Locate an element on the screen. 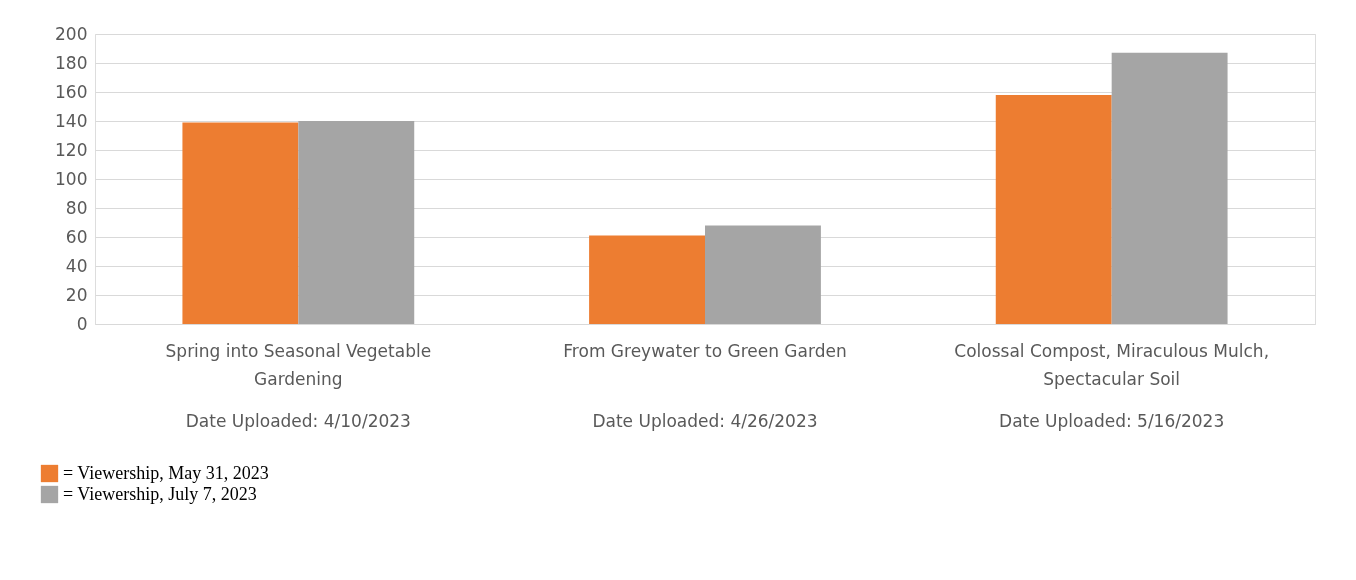 This screenshot has width=1356, height=580. y-tick-label: 0 is located at coordinates (82, 323).